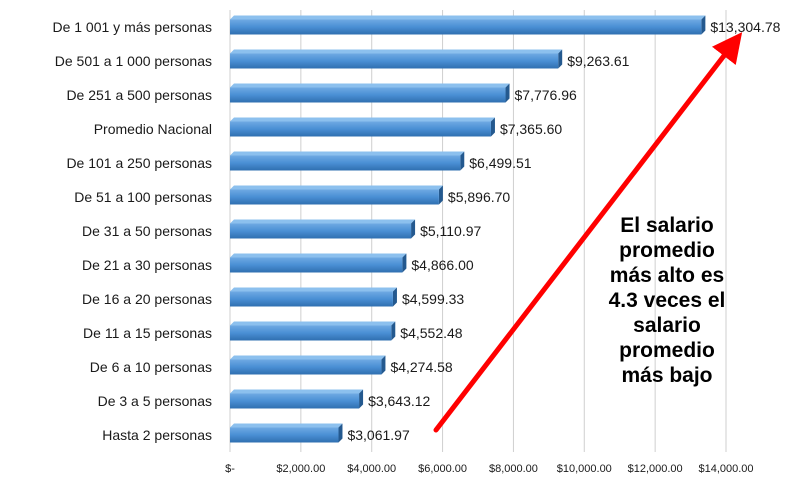 The height and width of the screenshot is (477, 803). I want to click on category-label: De 251 a 500 personas, so click(139, 95).